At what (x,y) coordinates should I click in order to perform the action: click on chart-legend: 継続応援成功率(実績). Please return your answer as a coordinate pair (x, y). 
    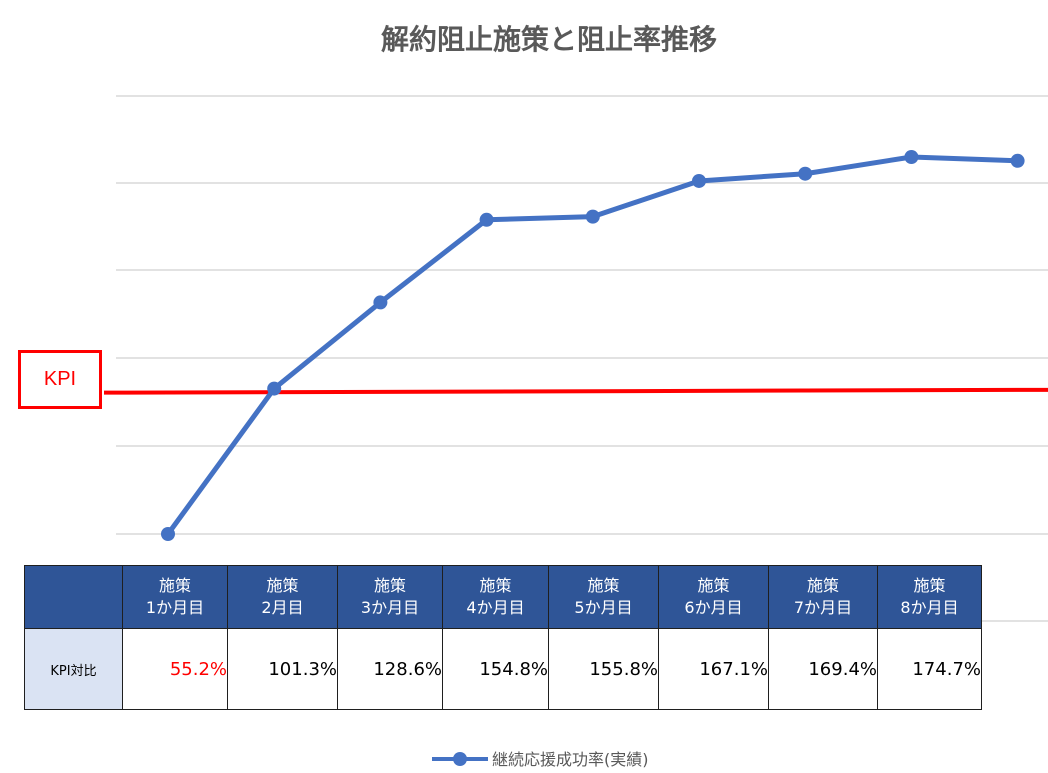
    Looking at the image, I should click on (540, 758).